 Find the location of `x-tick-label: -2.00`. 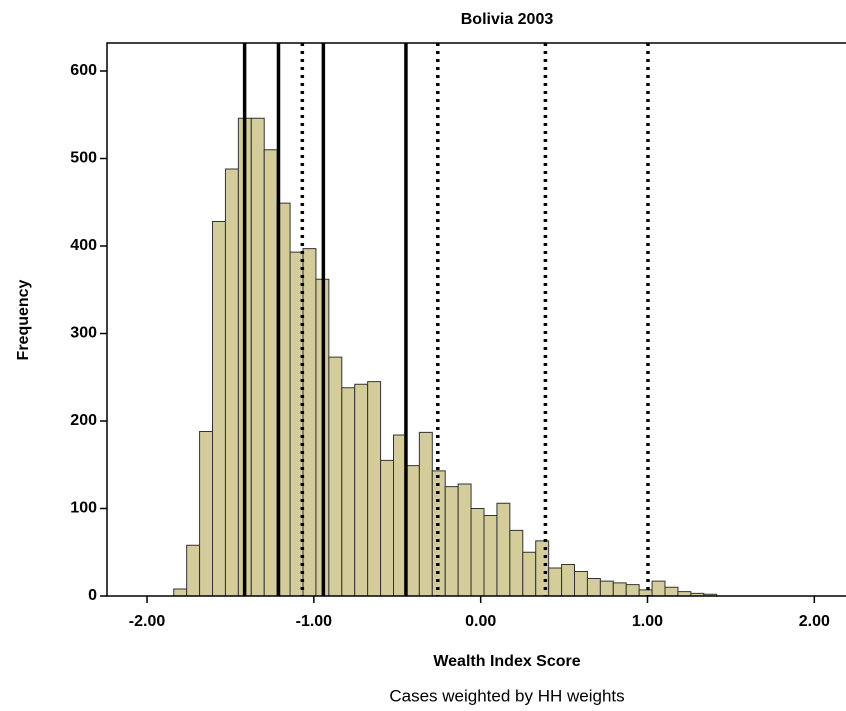

x-tick-label: -2.00 is located at coordinates (147, 621).